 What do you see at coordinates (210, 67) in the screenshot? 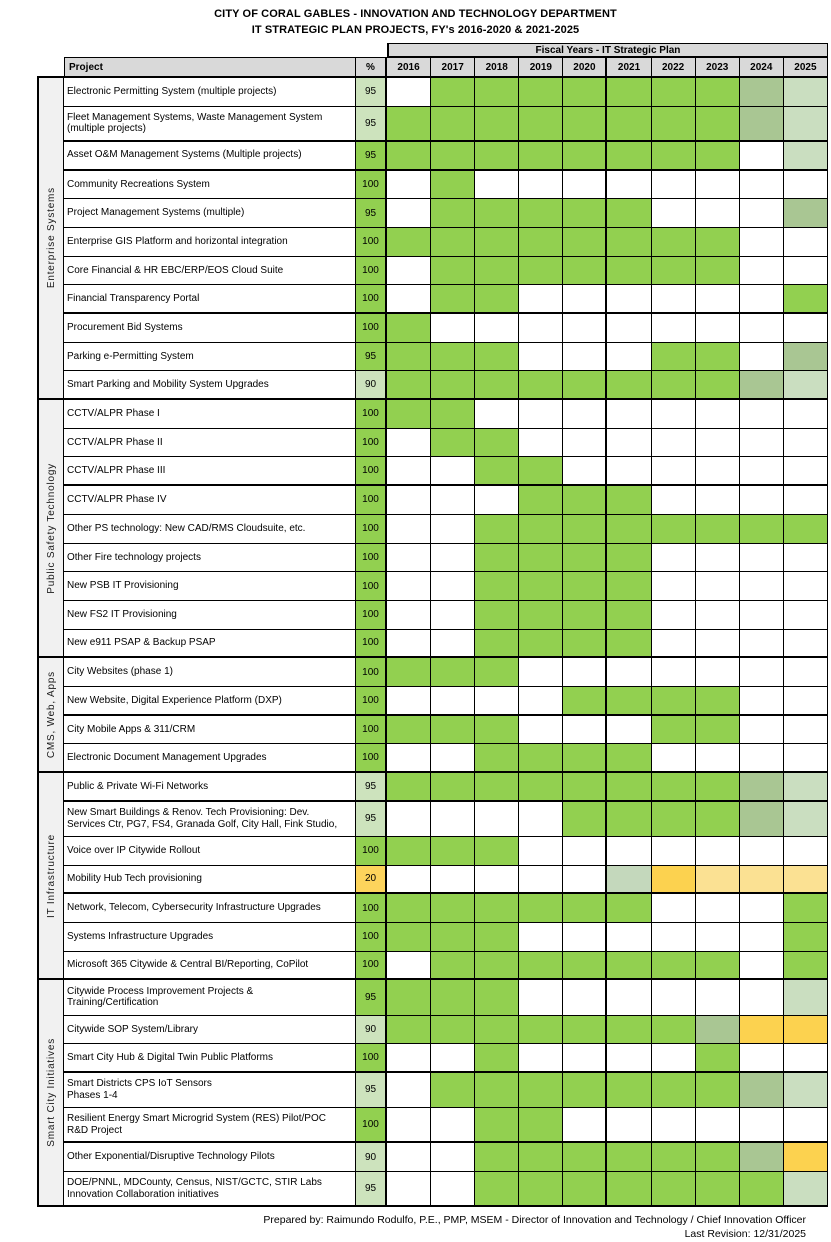
I see `project-column-header: Project` at bounding box center [210, 67].